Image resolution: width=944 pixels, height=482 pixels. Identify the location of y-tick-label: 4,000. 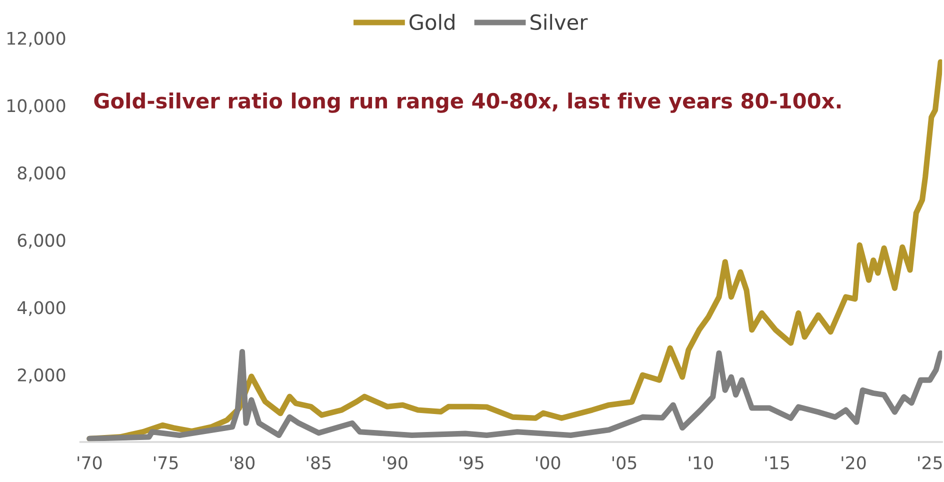
(42, 308).